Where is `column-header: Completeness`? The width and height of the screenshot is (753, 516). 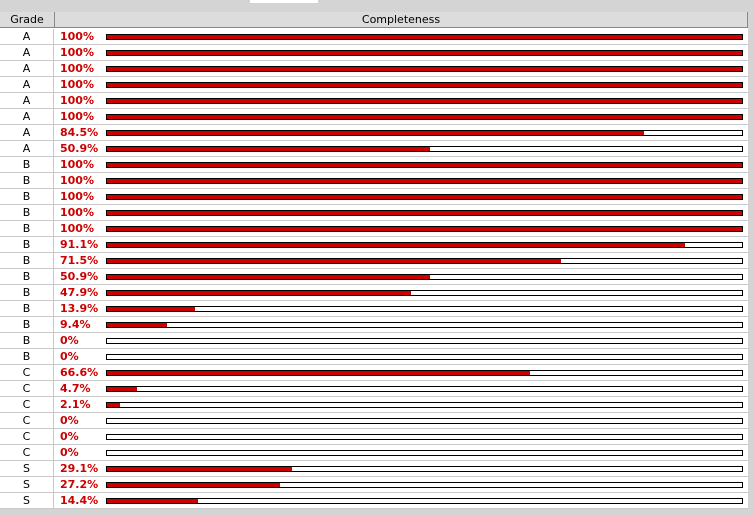 column-header: Completeness is located at coordinates (401, 20).